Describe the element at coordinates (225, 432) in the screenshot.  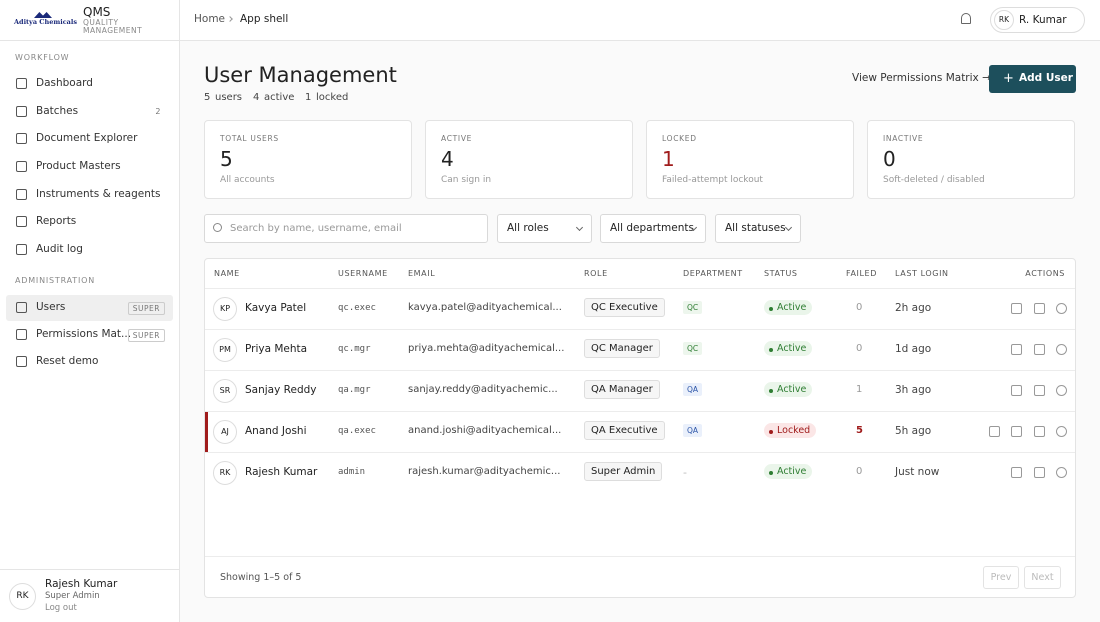
I see `avatar: AJ` at that location.